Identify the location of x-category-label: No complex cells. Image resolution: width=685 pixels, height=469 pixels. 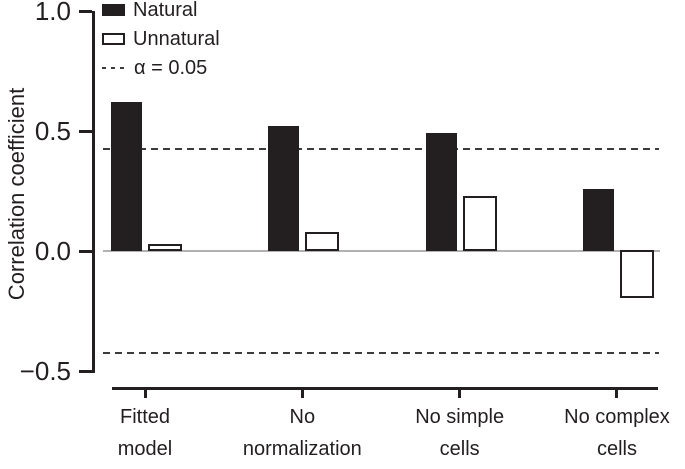
(617, 433).